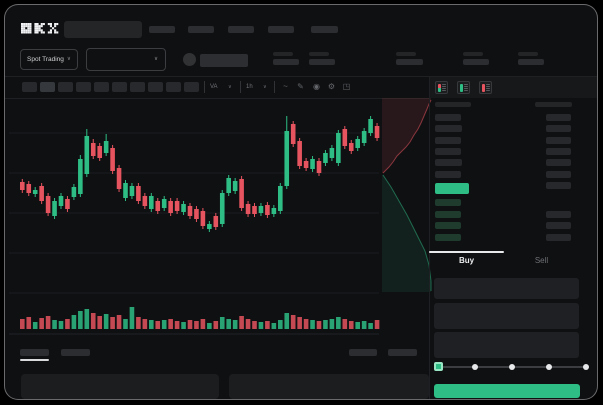 This screenshot has height=405, width=603. What do you see at coordinates (103, 29) in the screenshot?
I see `search-input` at bounding box center [103, 29].